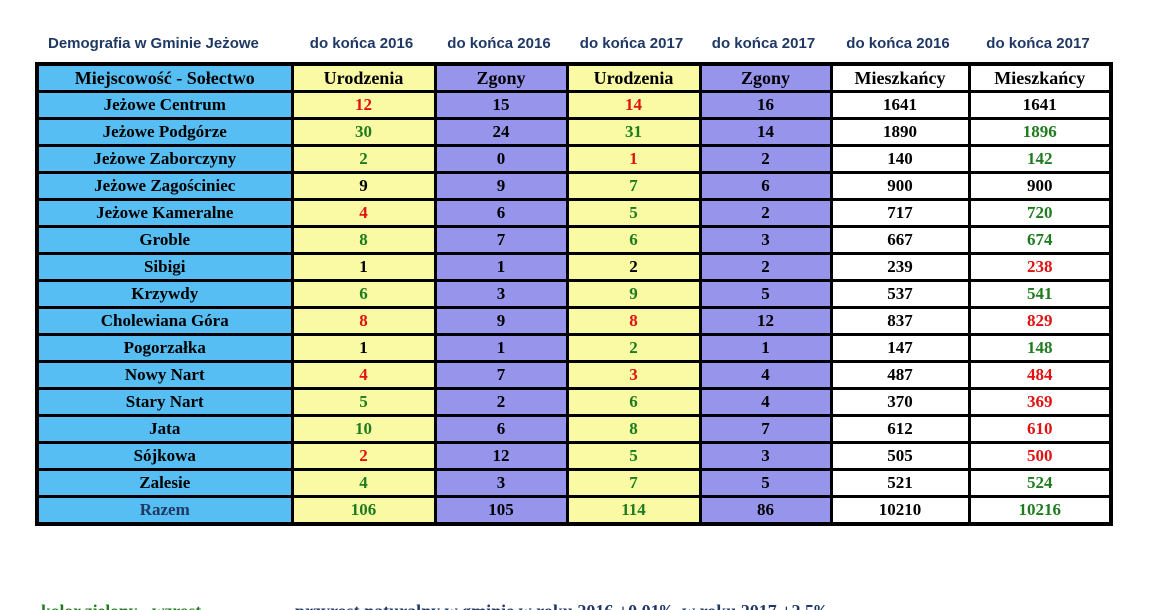  What do you see at coordinates (765, 77) in the screenshot?
I see `column-header-deaths-2017: Zgony` at bounding box center [765, 77].